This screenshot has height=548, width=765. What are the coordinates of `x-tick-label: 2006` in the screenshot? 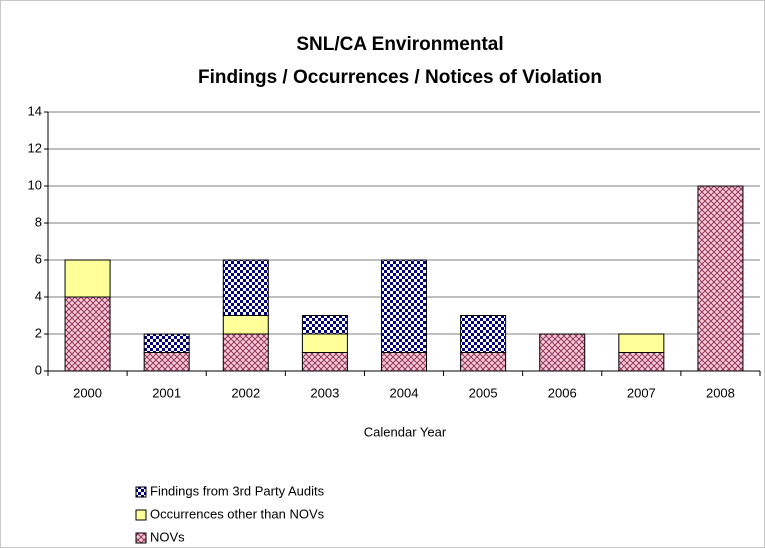 It's located at (562, 392).